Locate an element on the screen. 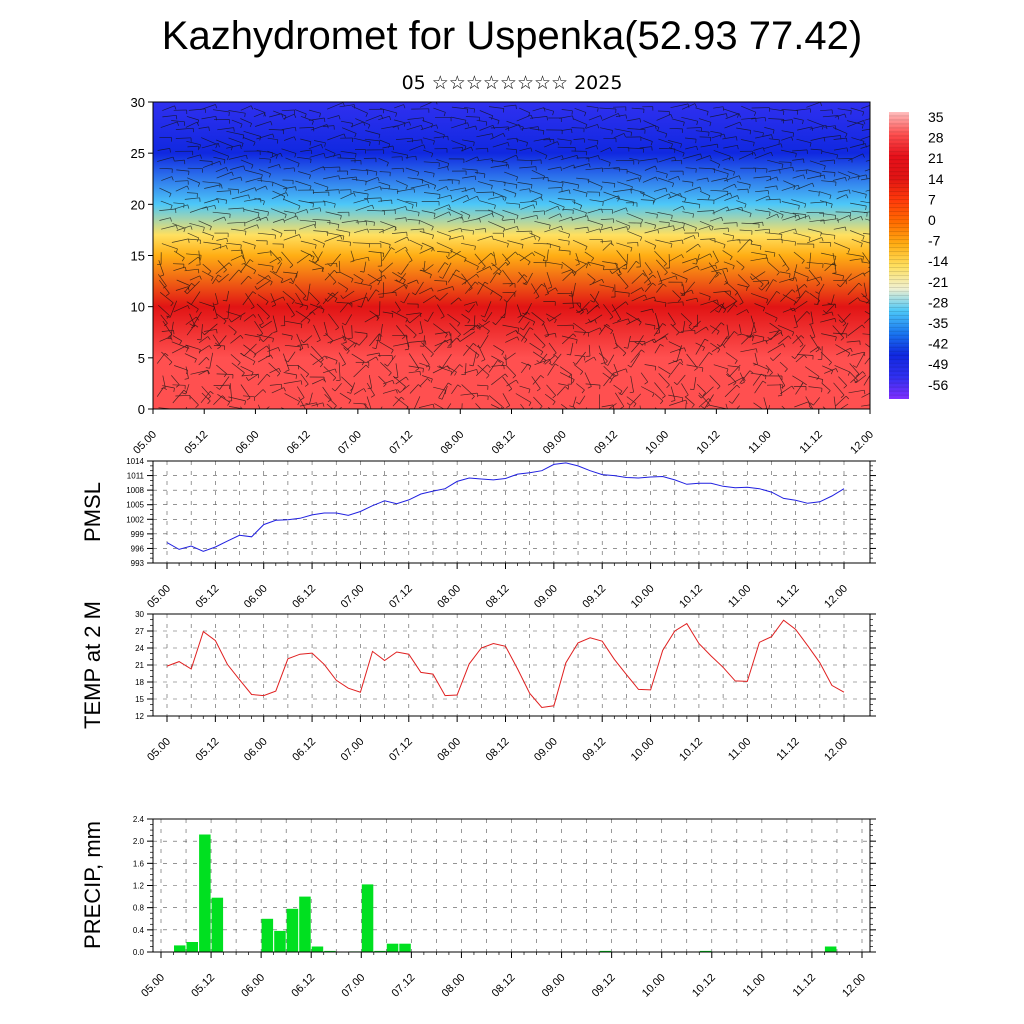 Image resolution: width=1024 pixels, height=1024 pixels. x-tick-label: 11.00 is located at coordinates (739, 596).